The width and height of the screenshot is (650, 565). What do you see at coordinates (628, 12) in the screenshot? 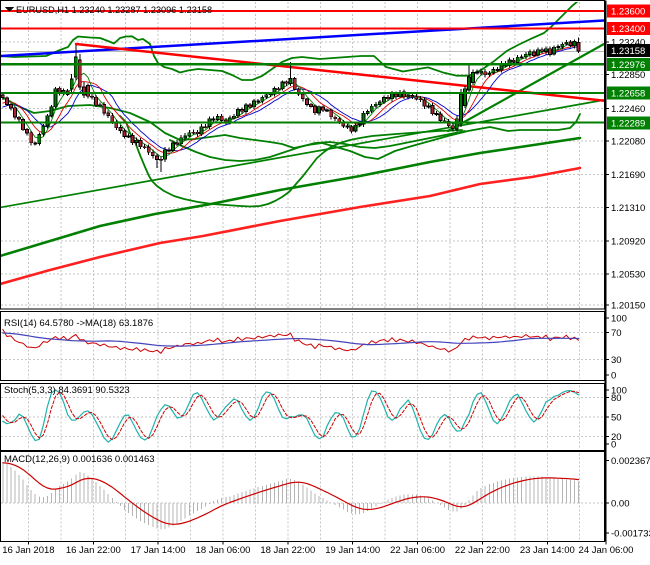
I see `svg-text: 1.23600` at bounding box center [628, 12].